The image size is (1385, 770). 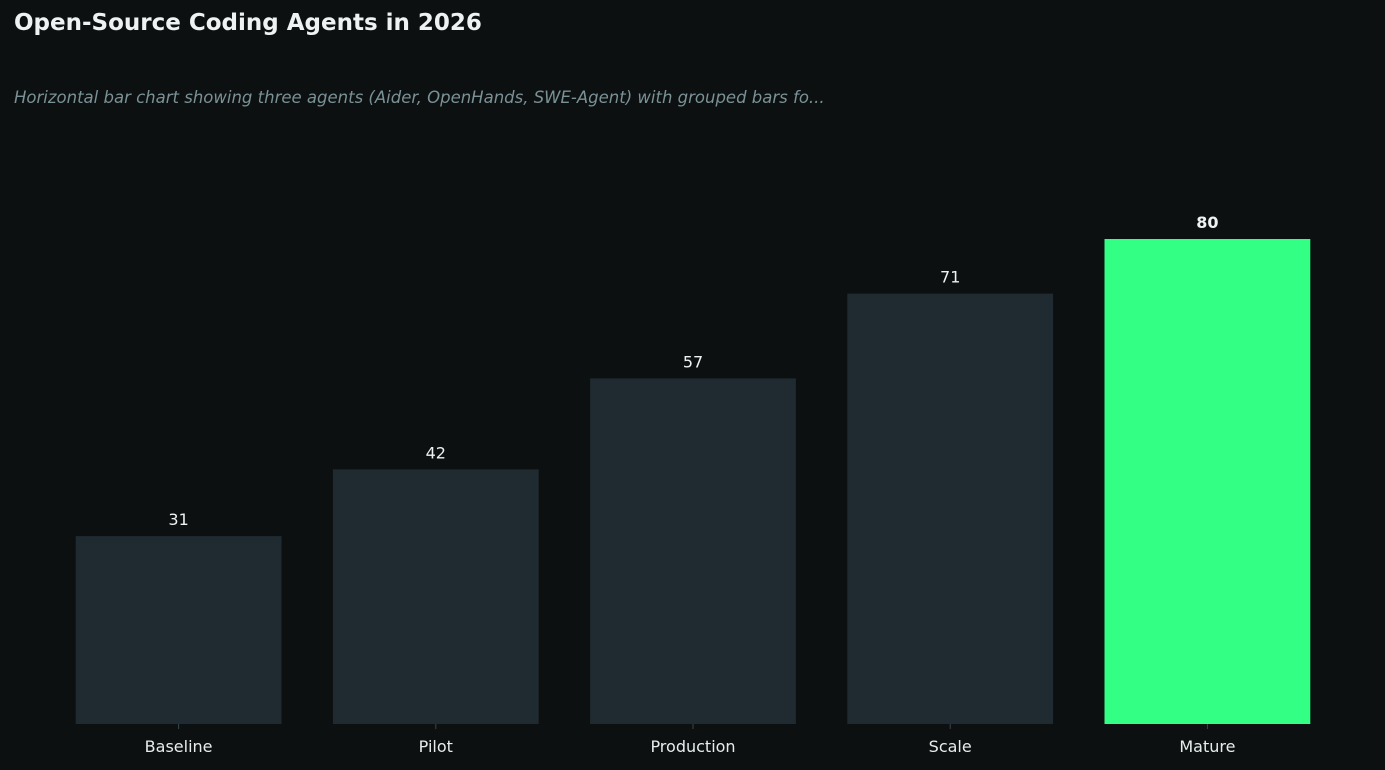 I want to click on tick-label-production: Production, so click(x=692, y=746).